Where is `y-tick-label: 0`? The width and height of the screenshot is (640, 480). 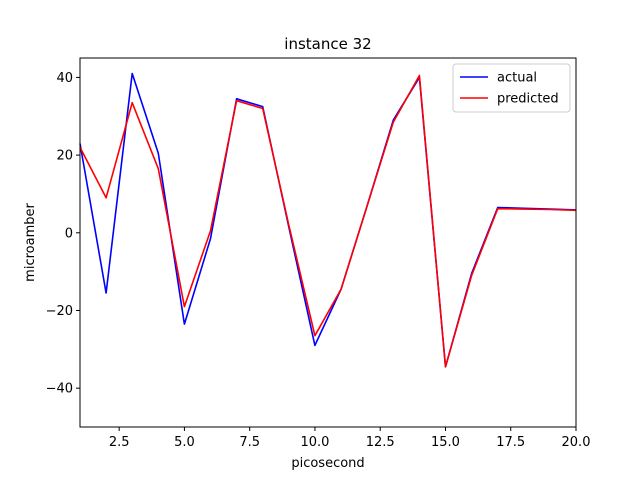 y-tick-label: 0 is located at coordinates (69, 233).